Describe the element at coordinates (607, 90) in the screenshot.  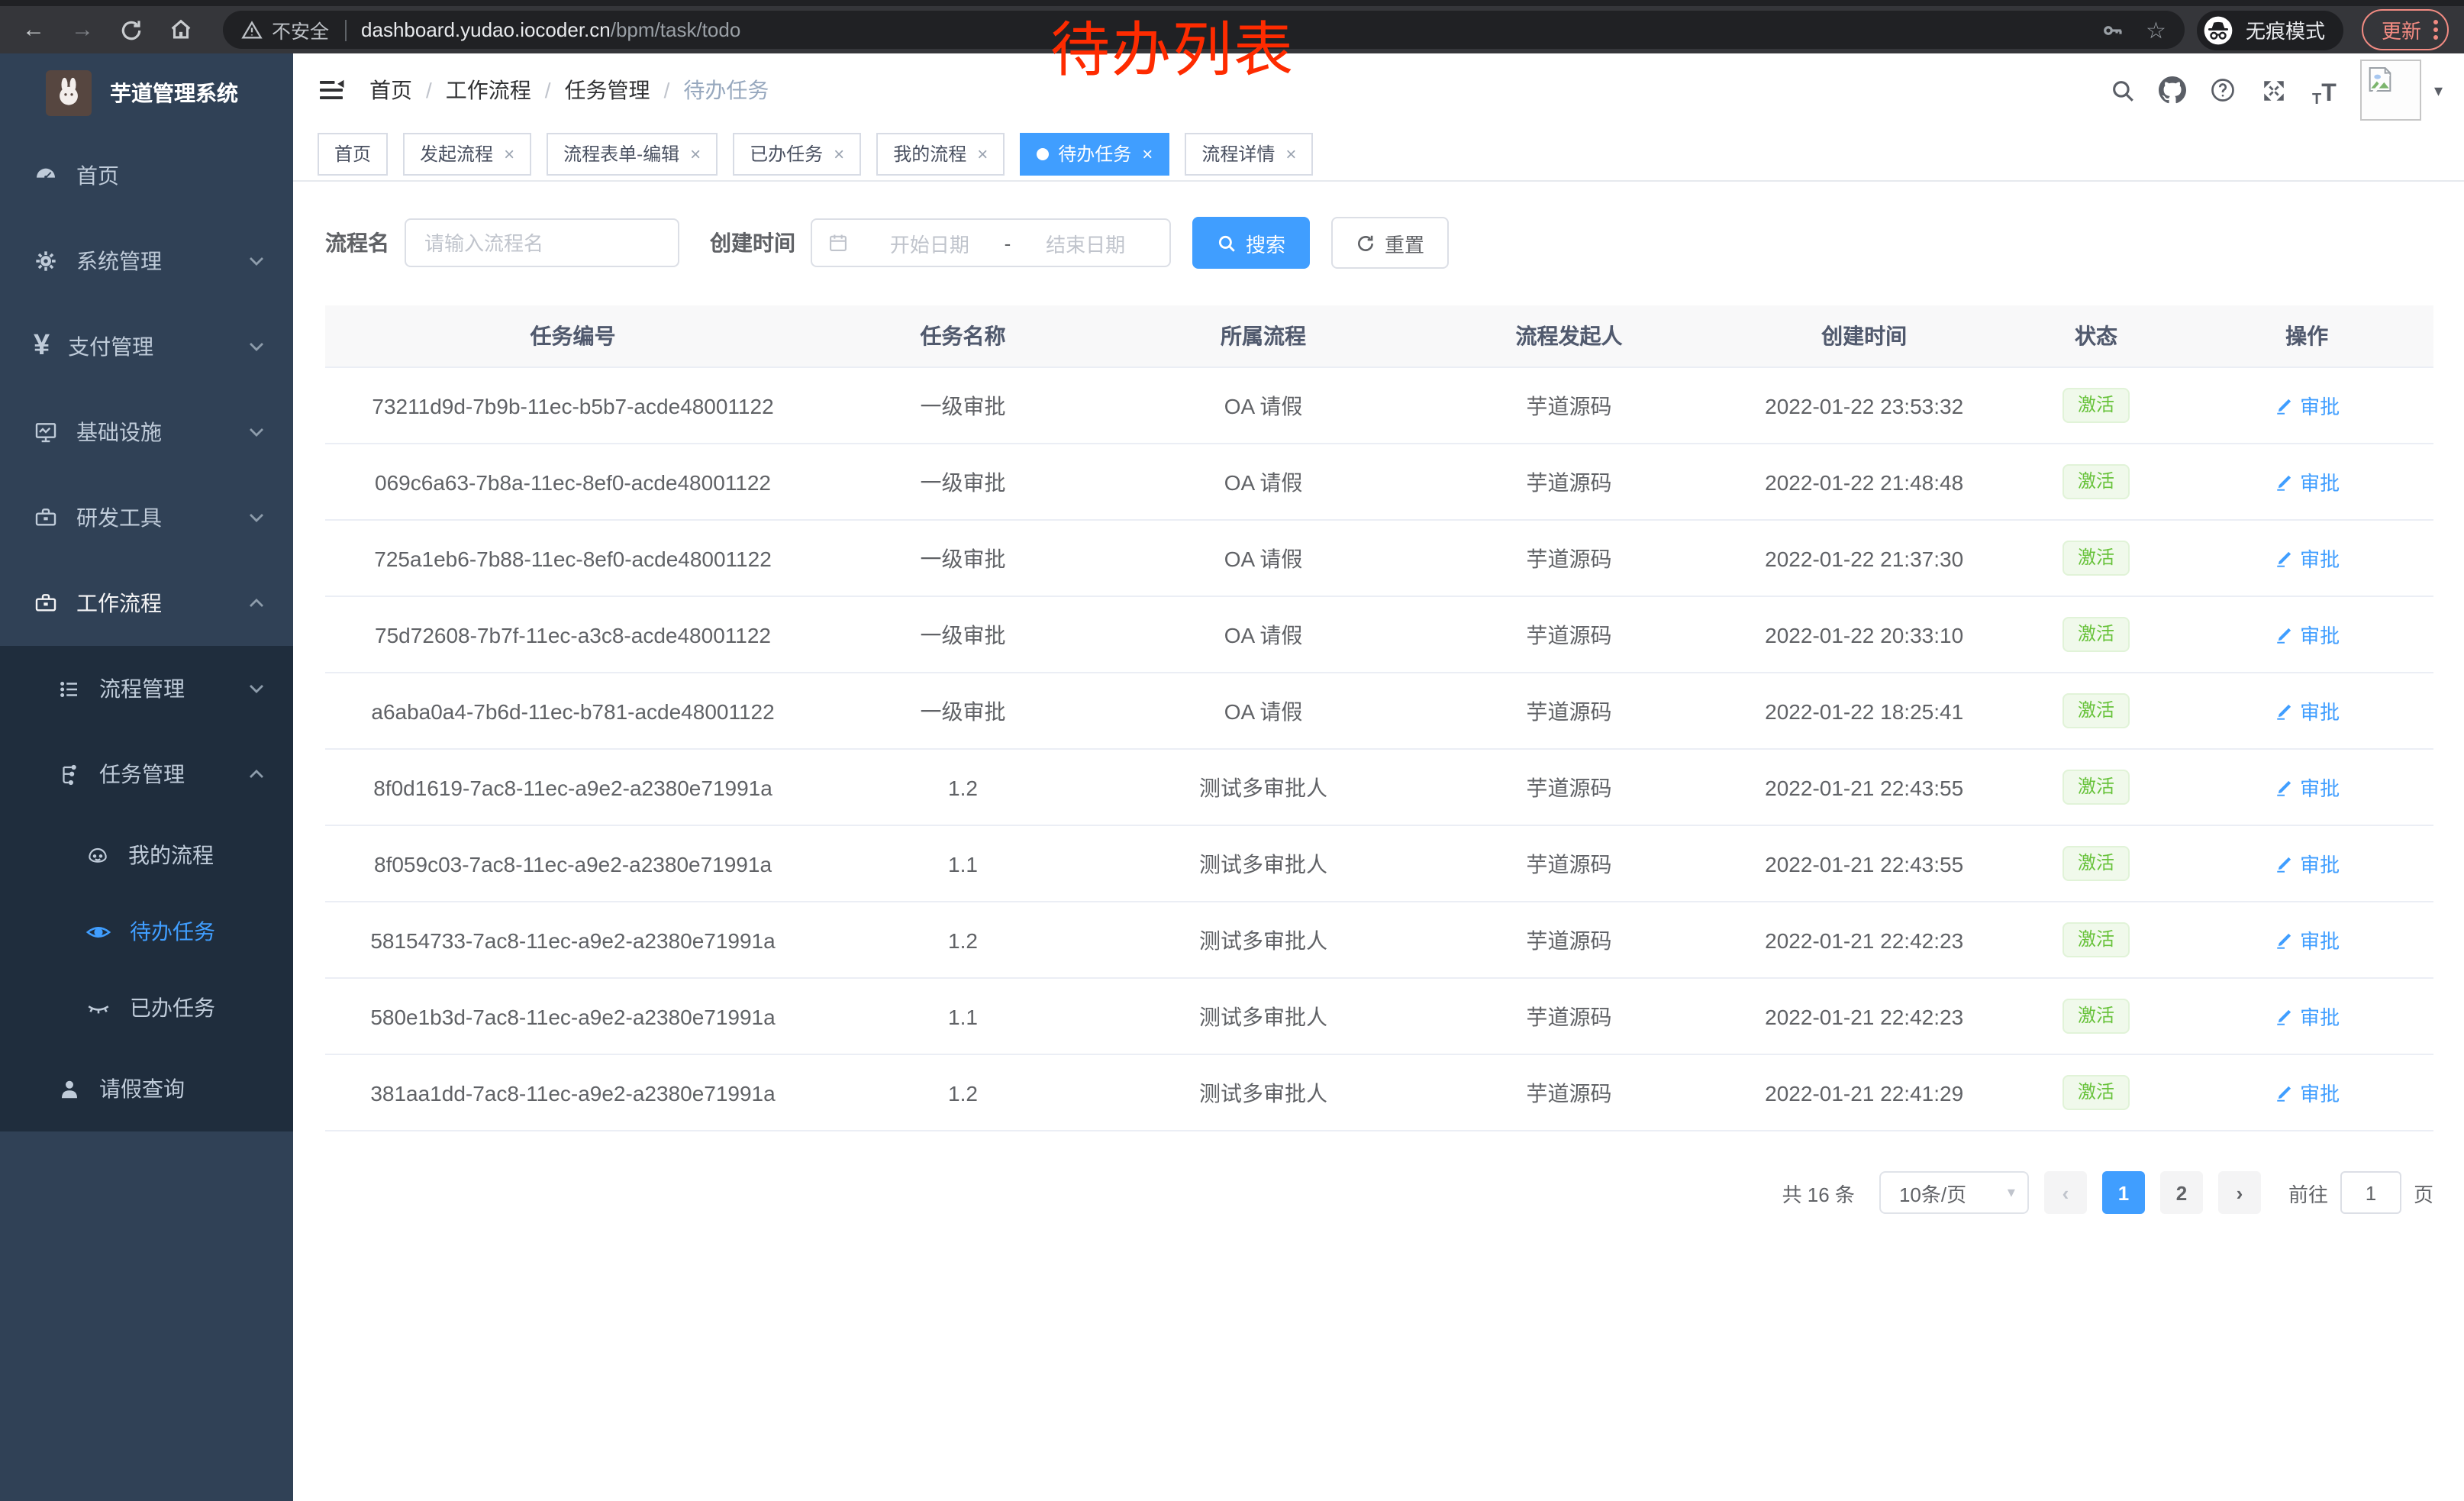
I see `breadcrumb-task-management: 任务管理` at that location.